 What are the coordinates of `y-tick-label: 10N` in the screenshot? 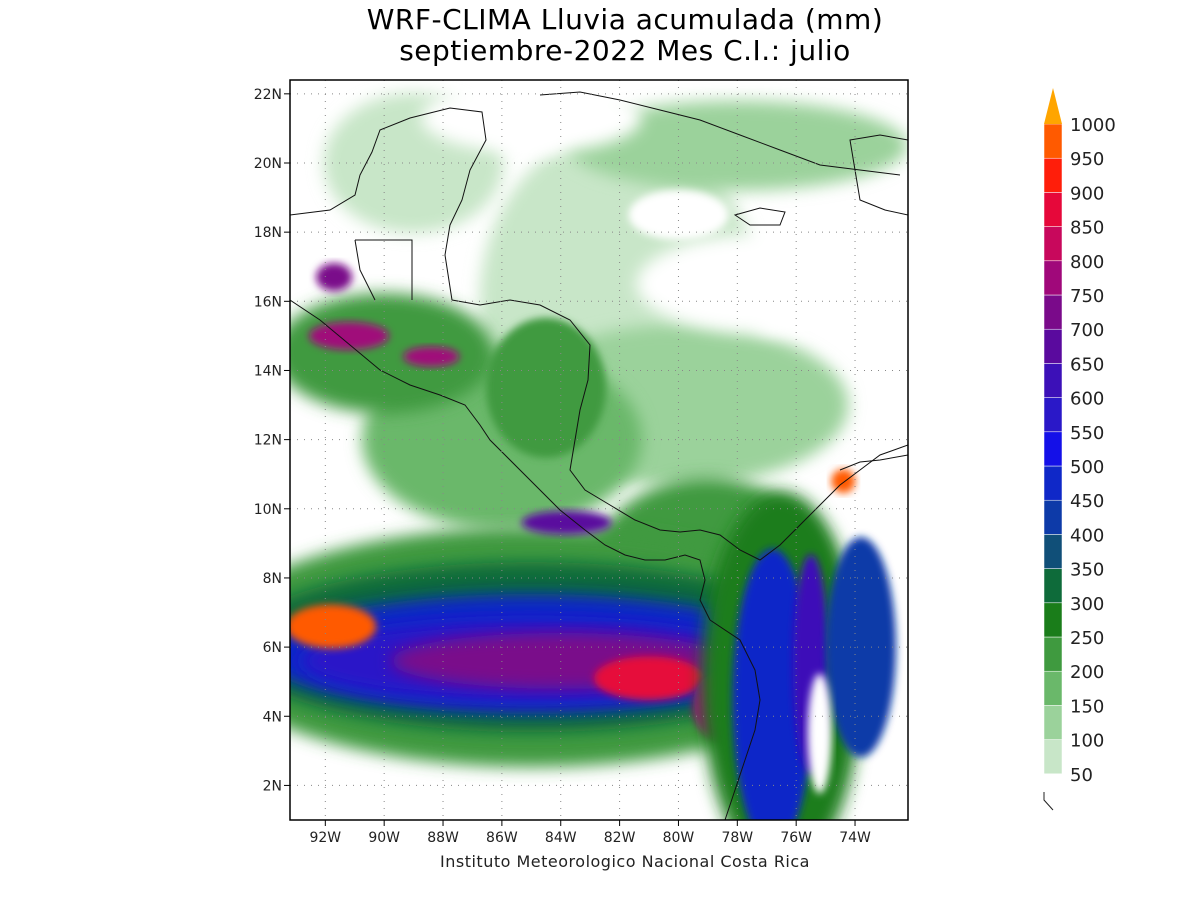 It's located at (268, 510).